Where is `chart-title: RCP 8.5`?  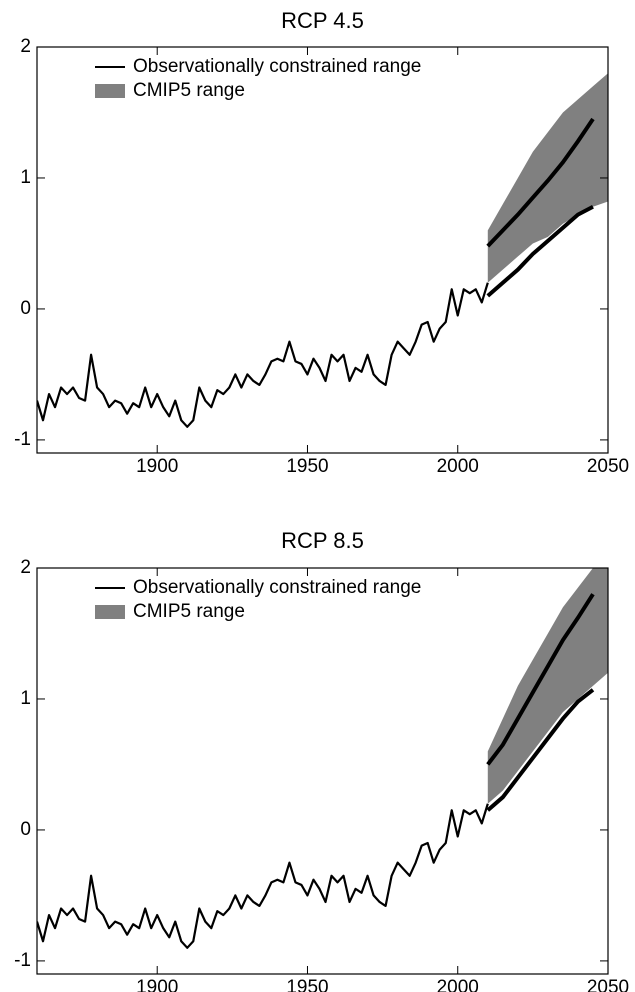 chart-title: RCP 8.5 is located at coordinates (322, 540).